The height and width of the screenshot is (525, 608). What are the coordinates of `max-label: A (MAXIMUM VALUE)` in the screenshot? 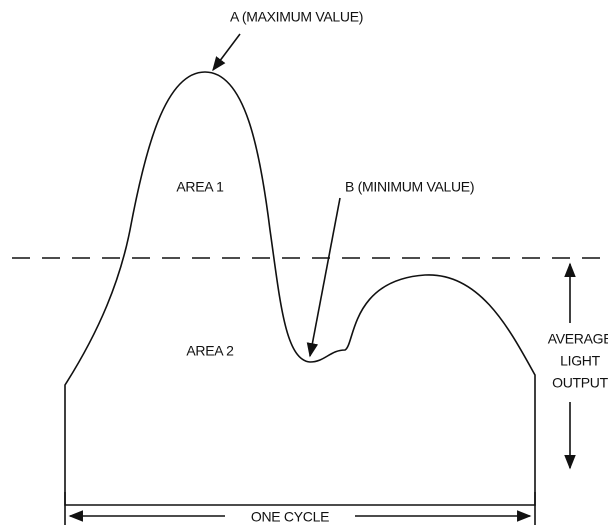 It's located at (296, 17).